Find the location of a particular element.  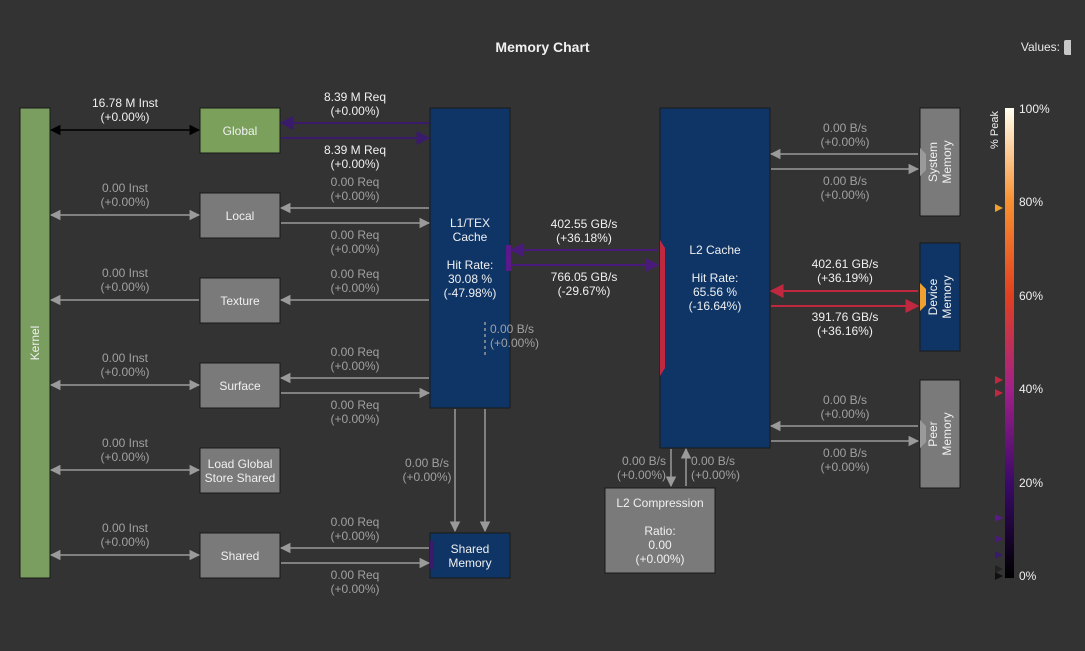

global-out-value: 8.39 M Req is located at coordinates (355, 150).